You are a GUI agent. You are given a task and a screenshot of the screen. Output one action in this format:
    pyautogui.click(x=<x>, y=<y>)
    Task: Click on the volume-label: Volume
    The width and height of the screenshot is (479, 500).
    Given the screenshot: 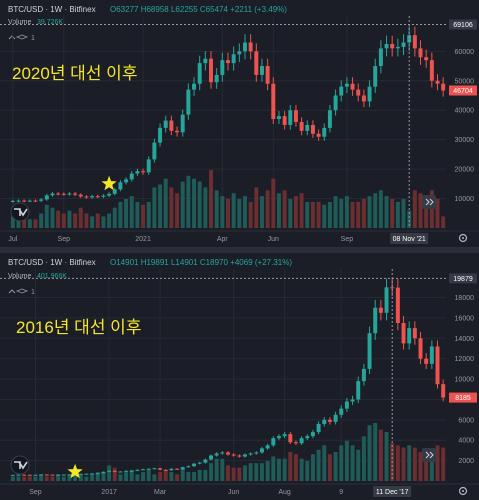 What is the action you would take?
    pyautogui.click(x=19, y=22)
    